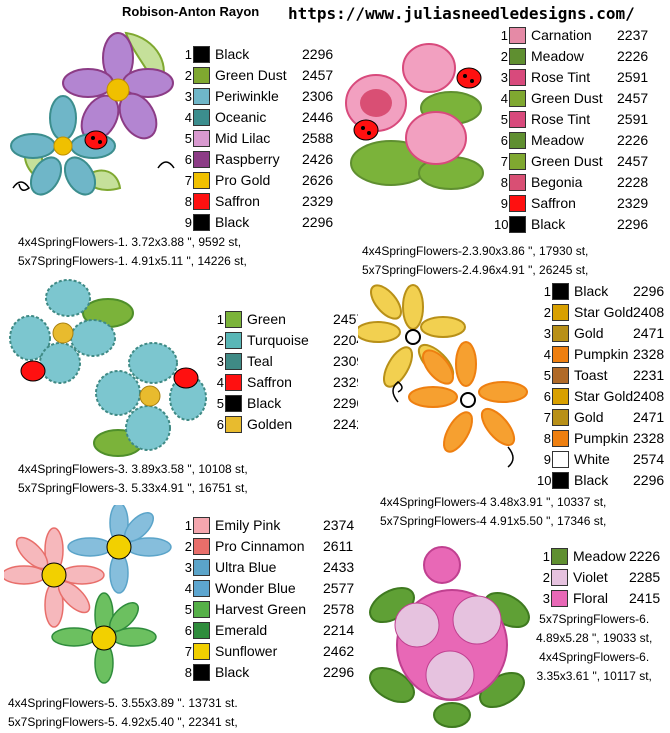 The image size is (670, 733). What do you see at coordinates (602, 313) in the screenshot?
I see `thread-row: 2 Star Gold 2408` at bounding box center [602, 313].